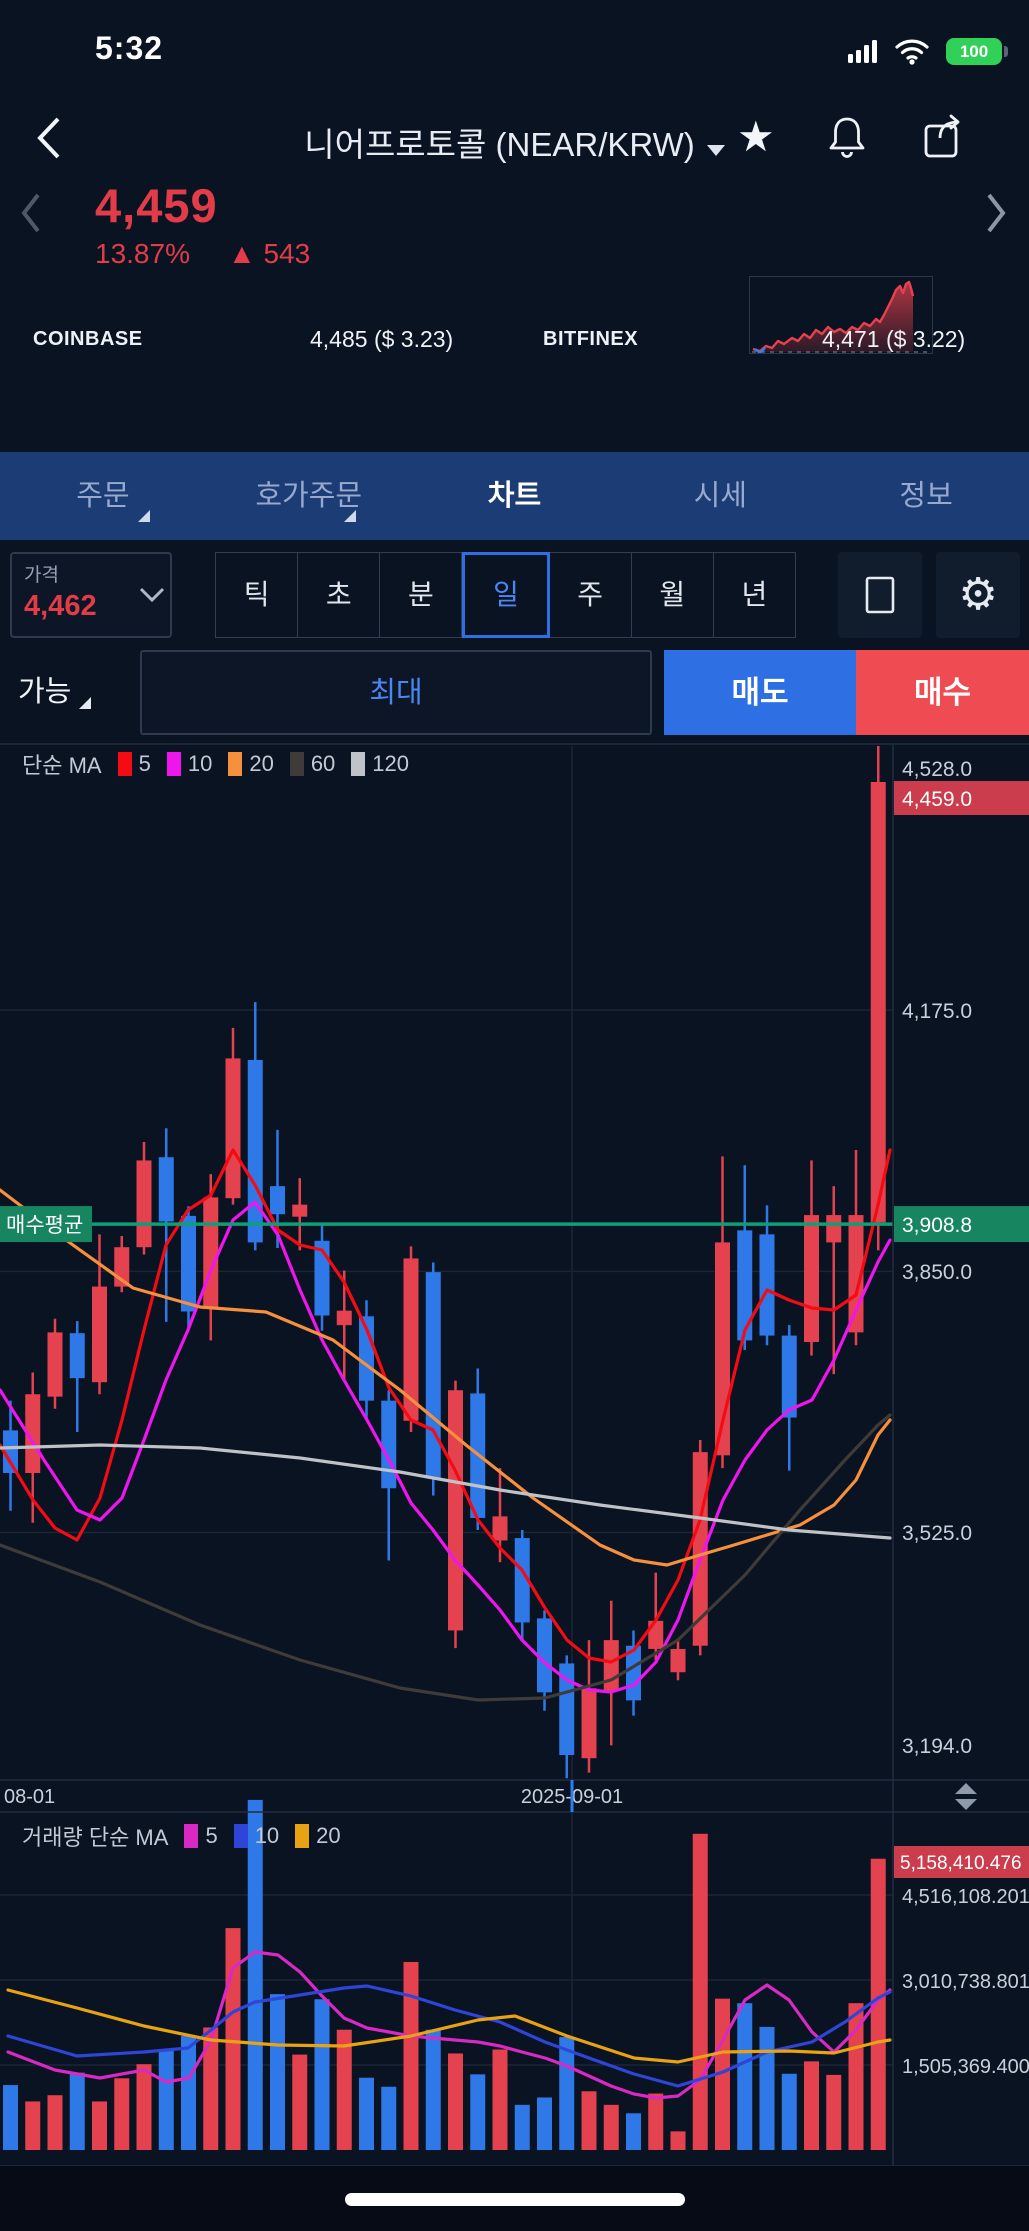  Describe the element at coordinates (937, 1011) in the screenshot. I see `svg-text: 4,175.0` at that location.